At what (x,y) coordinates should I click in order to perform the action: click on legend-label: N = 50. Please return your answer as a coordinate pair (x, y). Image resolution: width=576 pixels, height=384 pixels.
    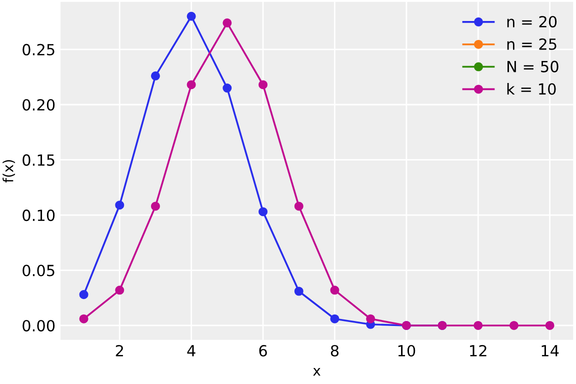
    Looking at the image, I should click on (532, 66).